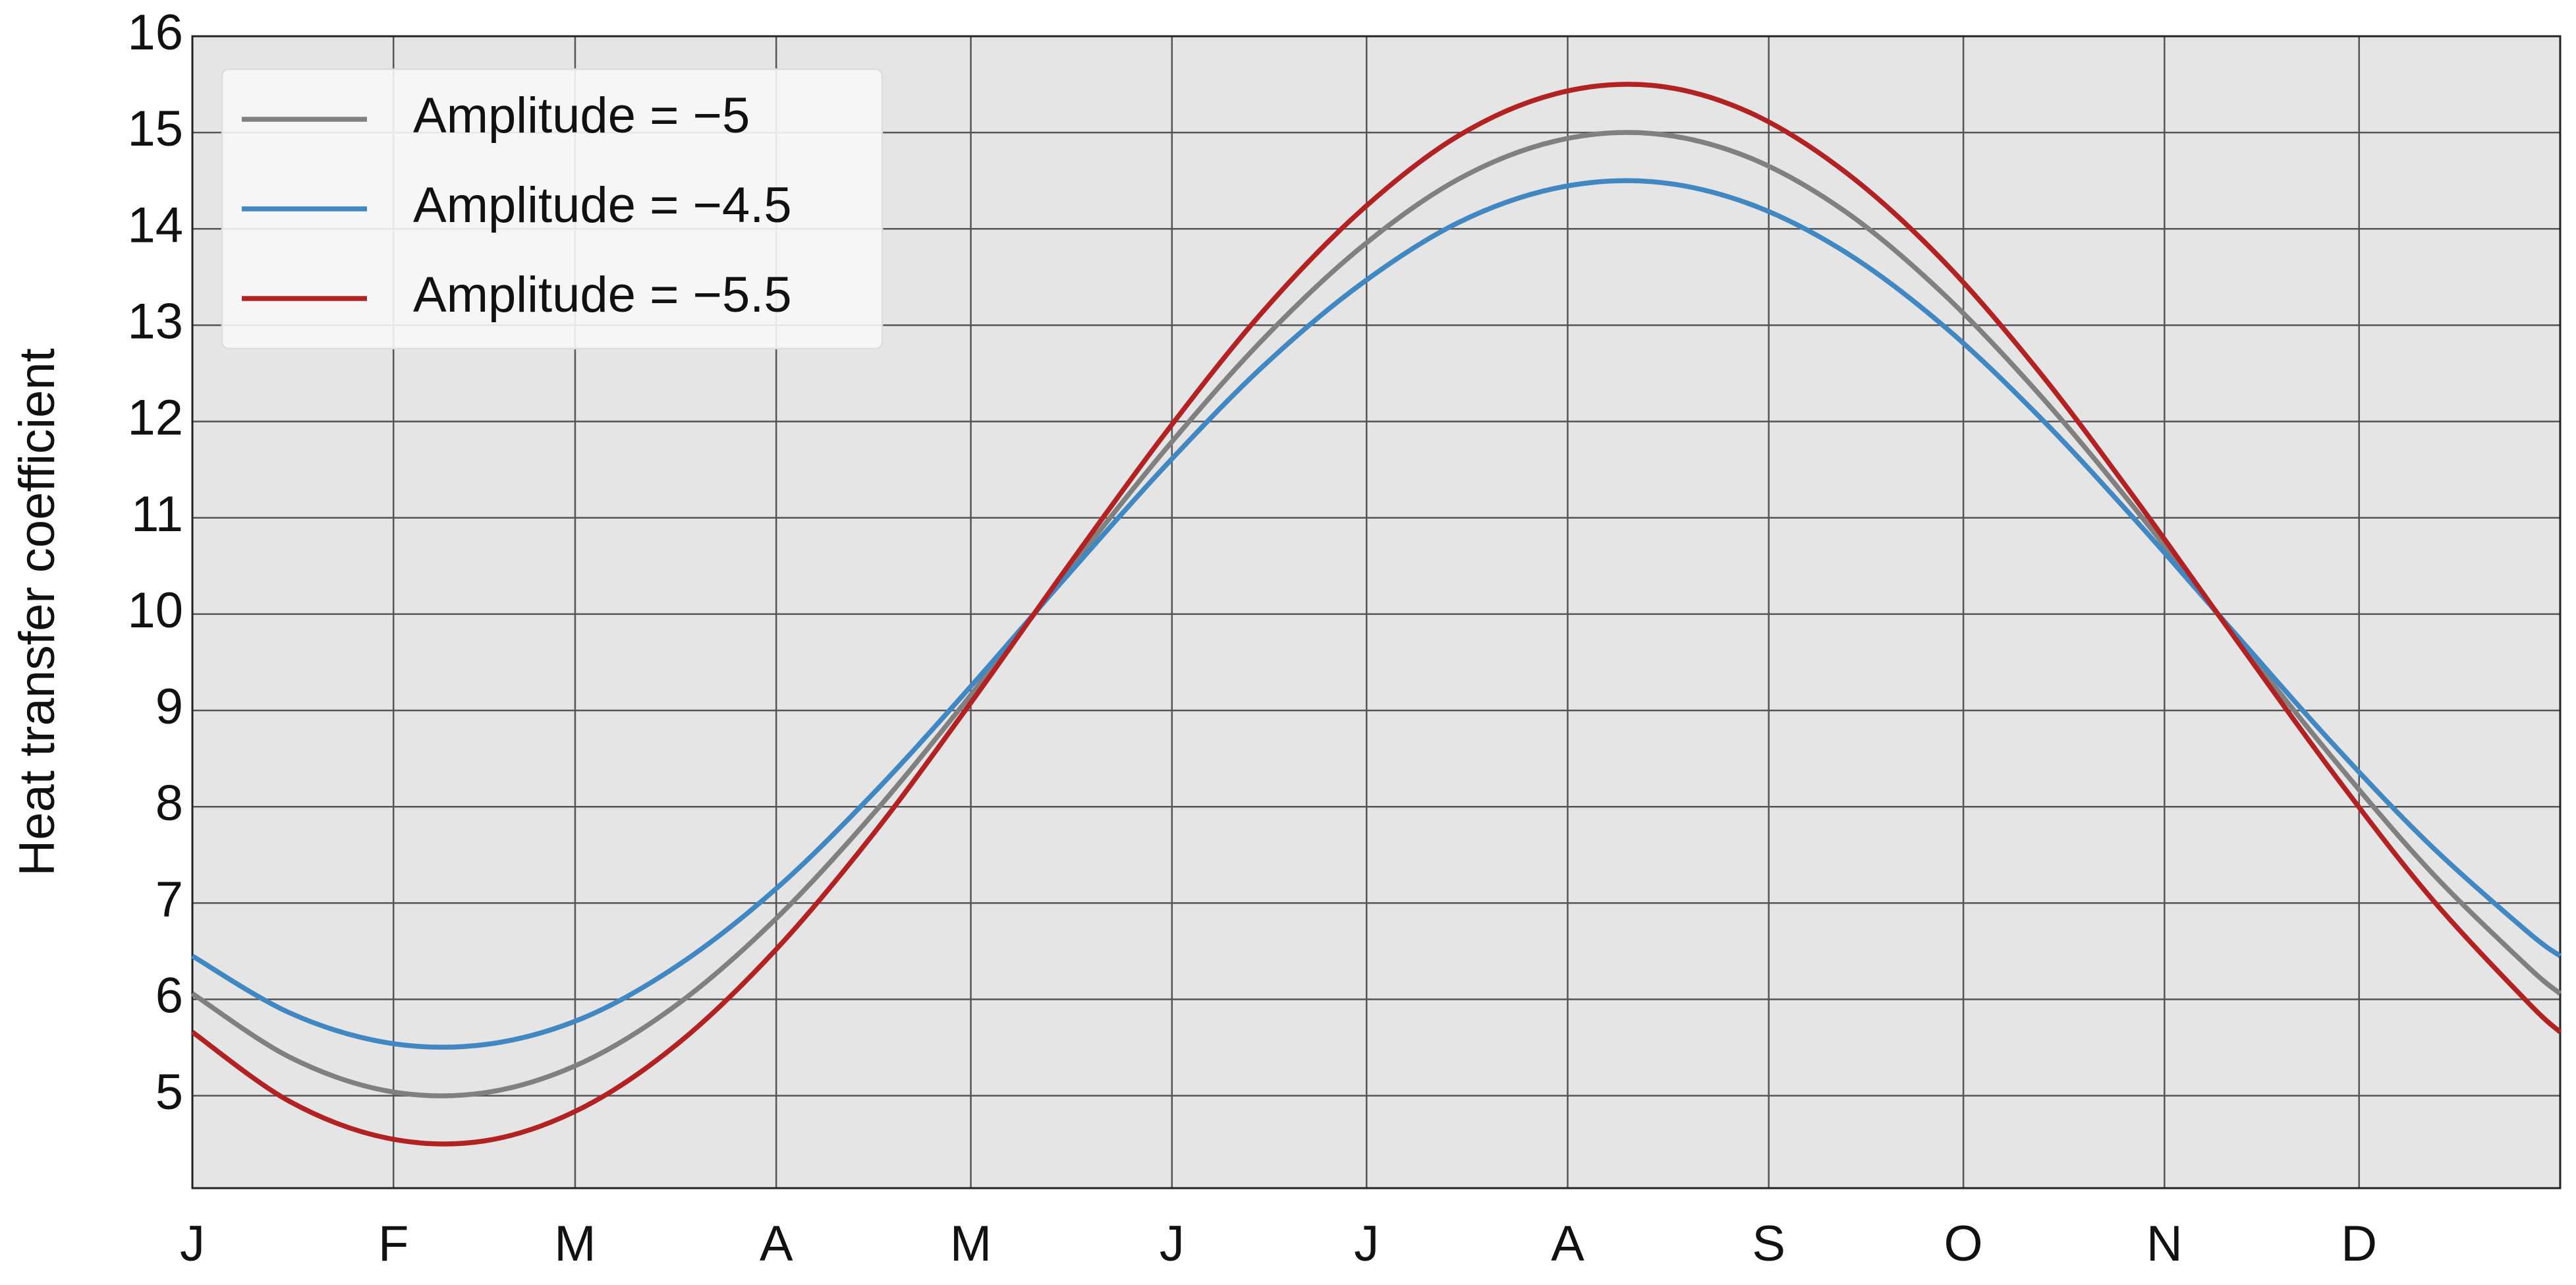 Image resolution: width=2576 pixels, height=1285 pixels. I want to click on y-tick-label: 13, so click(155, 322).